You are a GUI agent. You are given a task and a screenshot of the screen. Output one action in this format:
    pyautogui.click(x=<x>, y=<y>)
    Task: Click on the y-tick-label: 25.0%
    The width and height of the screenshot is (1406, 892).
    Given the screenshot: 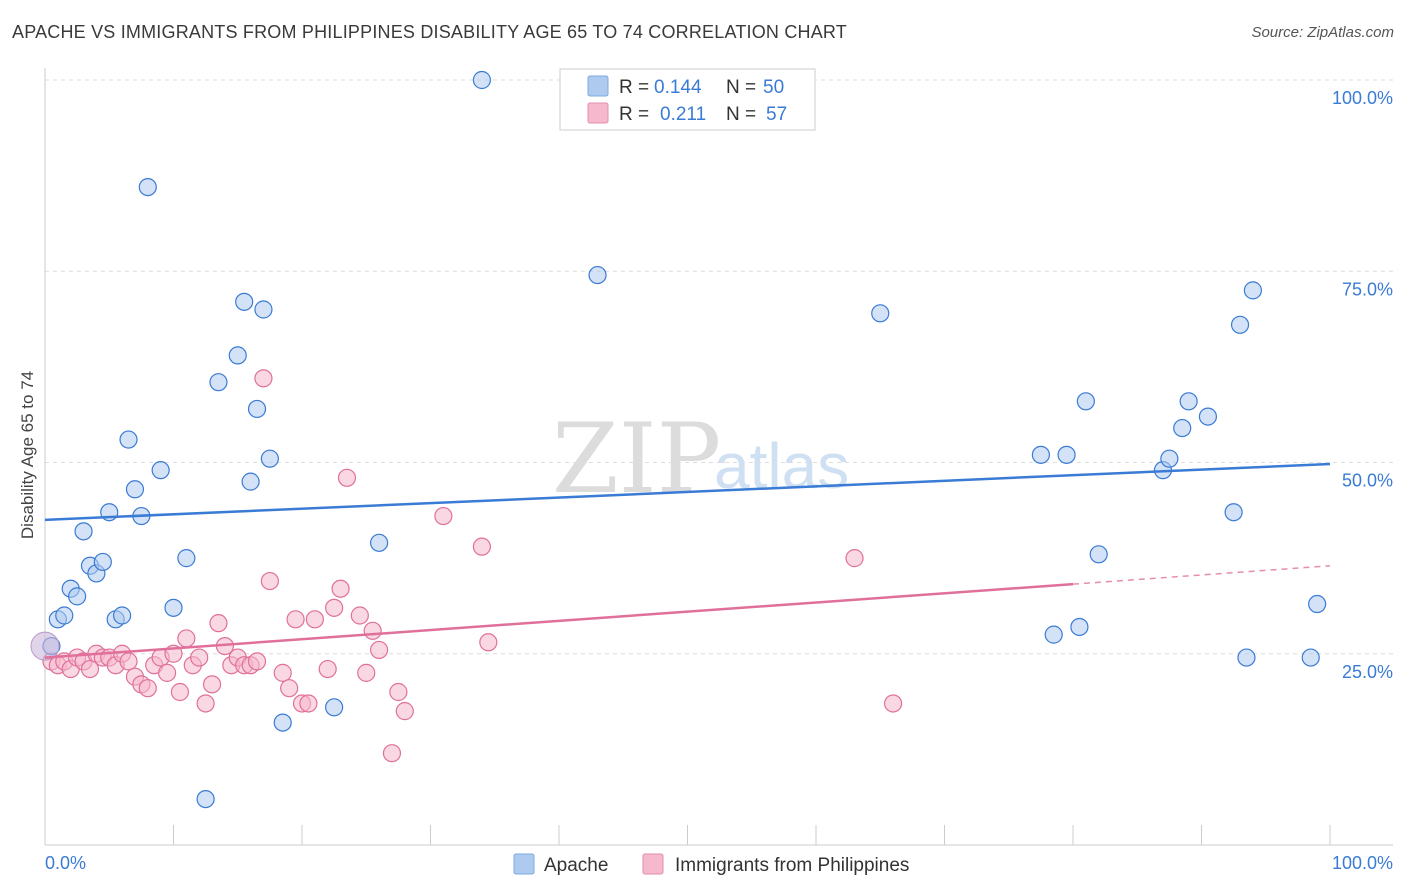 What is the action you would take?
    pyautogui.click(x=1367, y=672)
    